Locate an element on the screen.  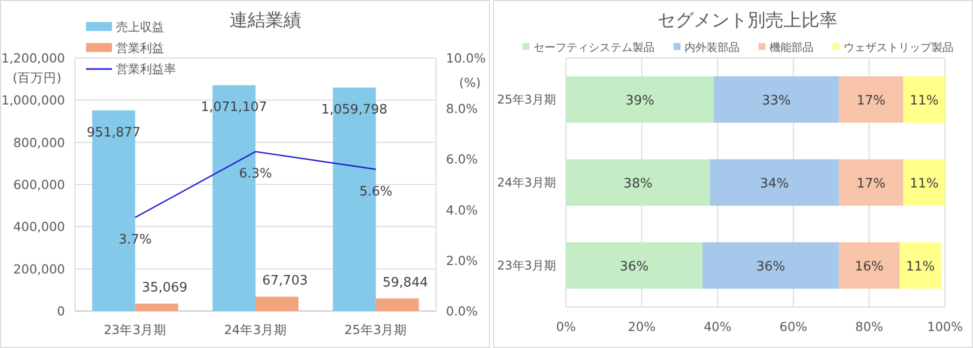
x-tick-label: 80% is located at coordinates (869, 326).